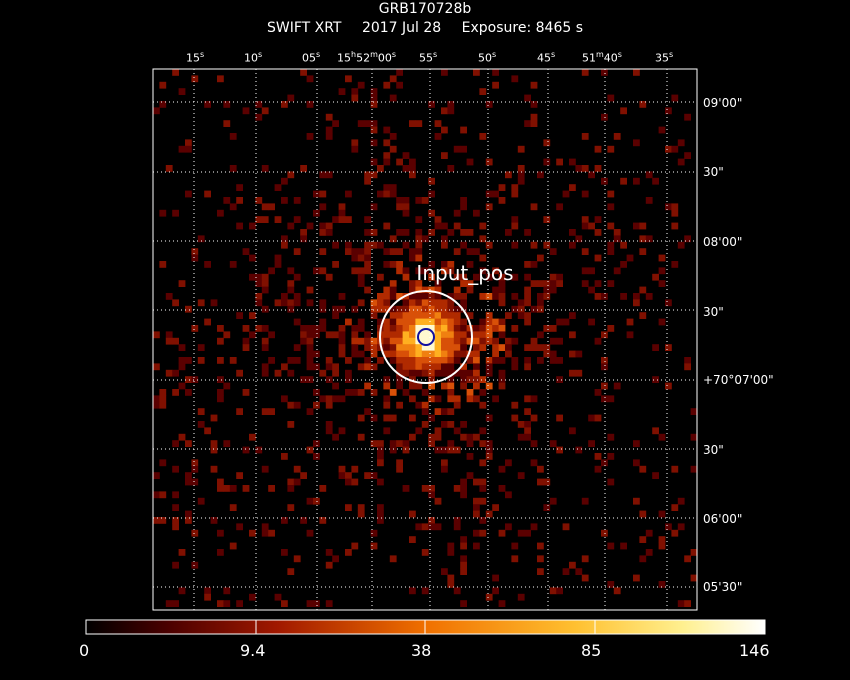 The width and height of the screenshot is (850, 680). What do you see at coordinates (311, 57) in the screenshot?
I see `ra-tick-label: 05s` at bounding box center [311, 57].